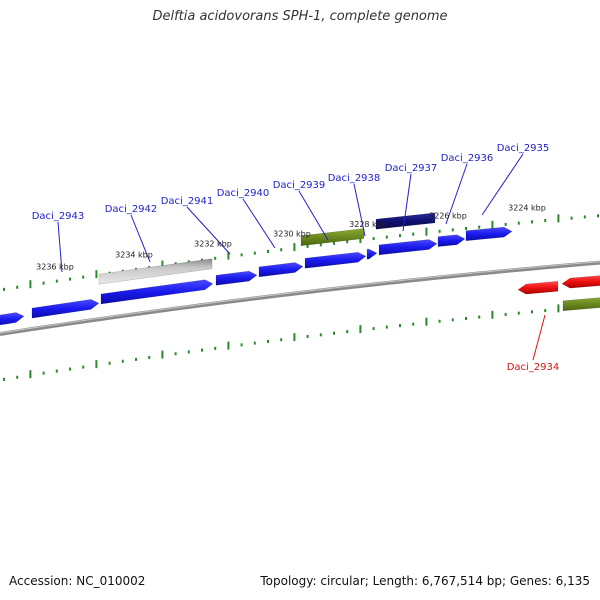 This screenshot has width=600, height=600. I want to click on gene-block-gray, so click(155, 271).